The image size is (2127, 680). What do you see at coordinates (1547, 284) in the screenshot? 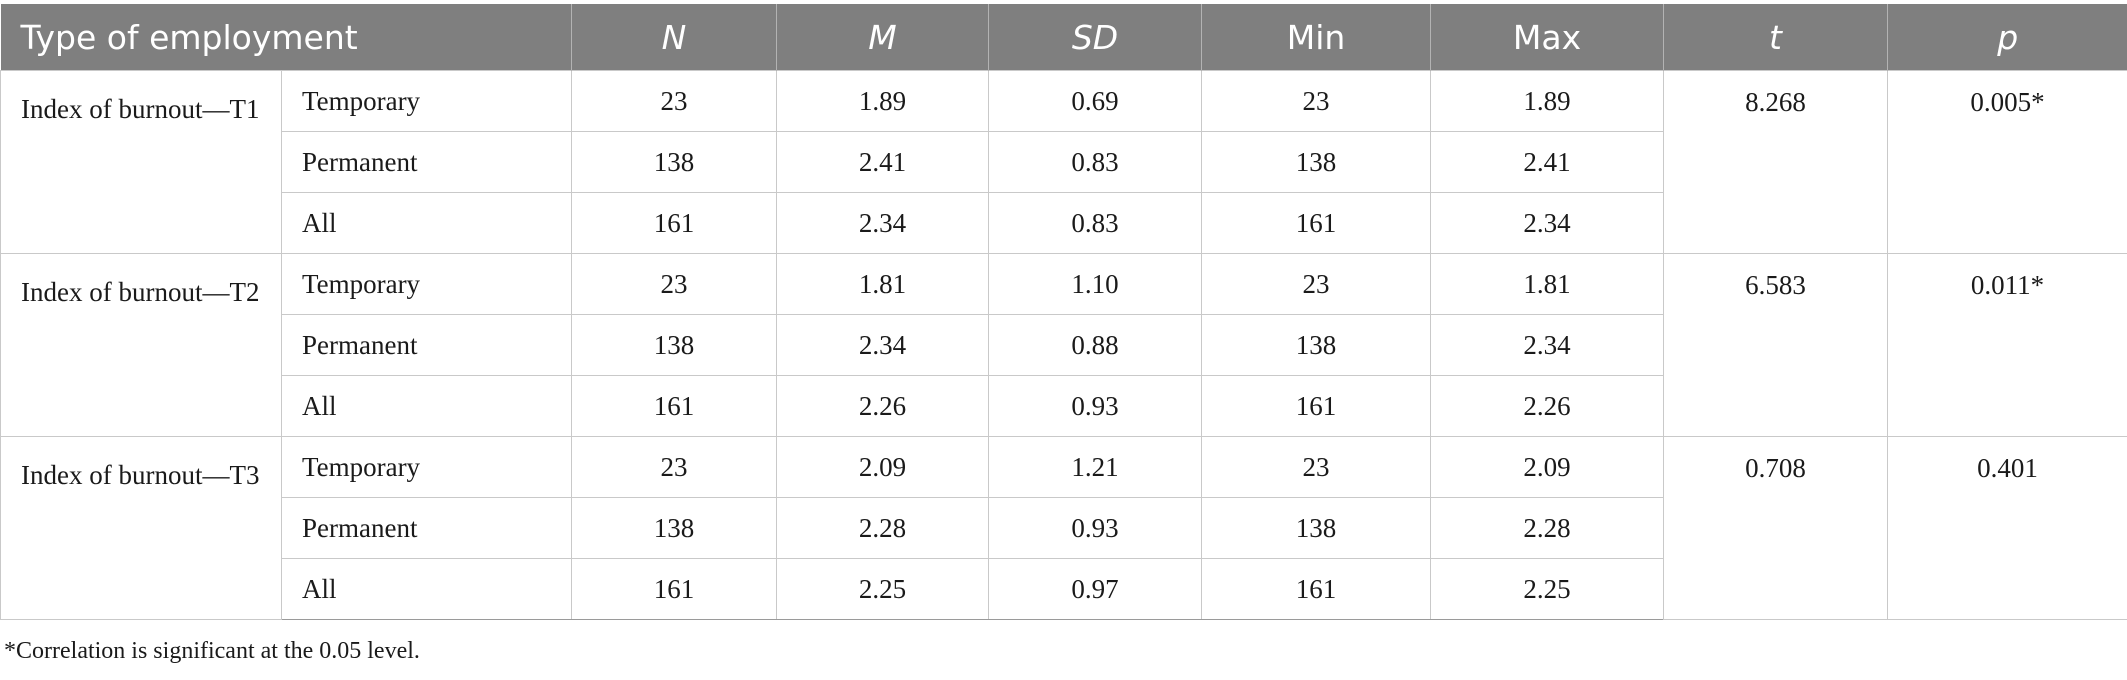
I see `max-cell: 1.81` at bounding box center [1547, 284].